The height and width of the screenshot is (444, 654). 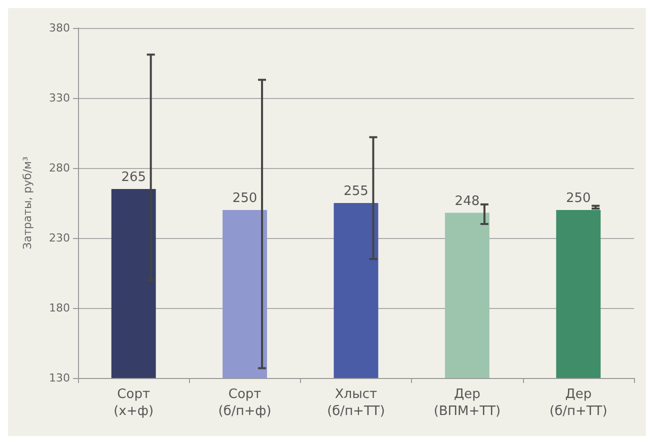 What do you see at coordinates (59, 378) in the screenshot?
I see `y-tick-label: 130` at bounding box center [59, 378].